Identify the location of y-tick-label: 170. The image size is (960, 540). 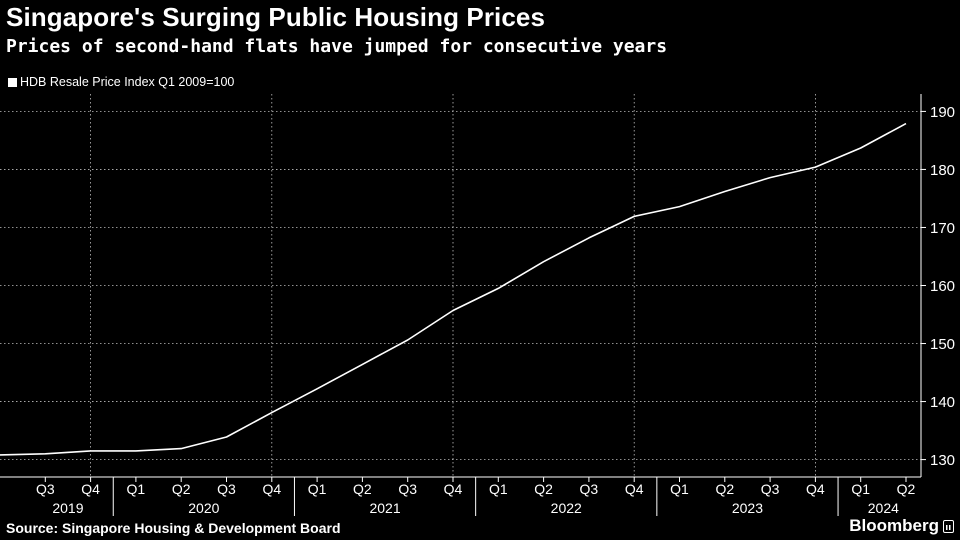
(942, 228).